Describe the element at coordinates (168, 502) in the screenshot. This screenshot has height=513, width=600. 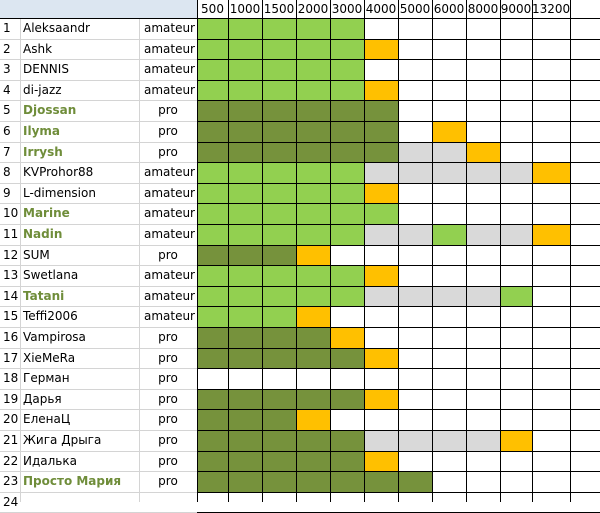
I see `participant-level` at that location.